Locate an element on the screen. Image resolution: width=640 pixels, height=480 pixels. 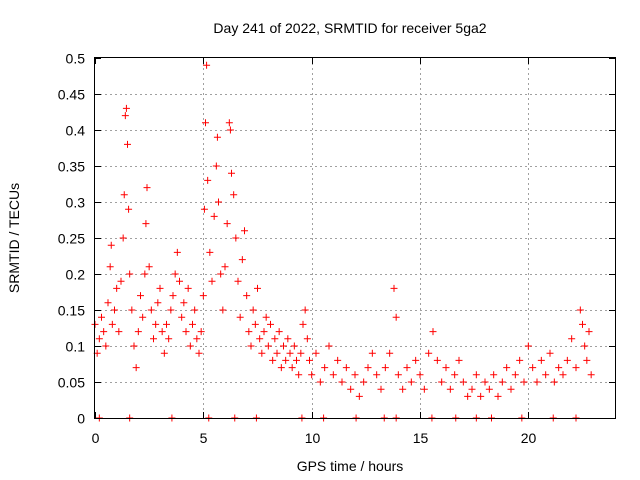
x-tick-label: 0 is located at coordinates (96, 438).